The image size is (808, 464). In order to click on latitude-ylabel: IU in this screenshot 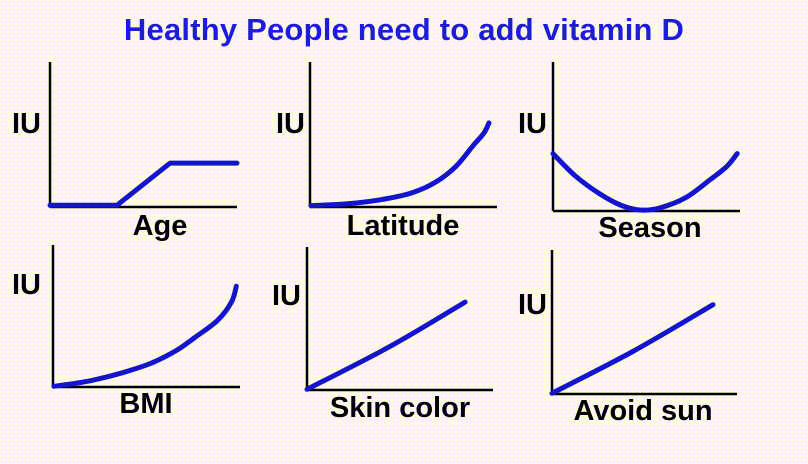, I will do `click(290, 124)`.